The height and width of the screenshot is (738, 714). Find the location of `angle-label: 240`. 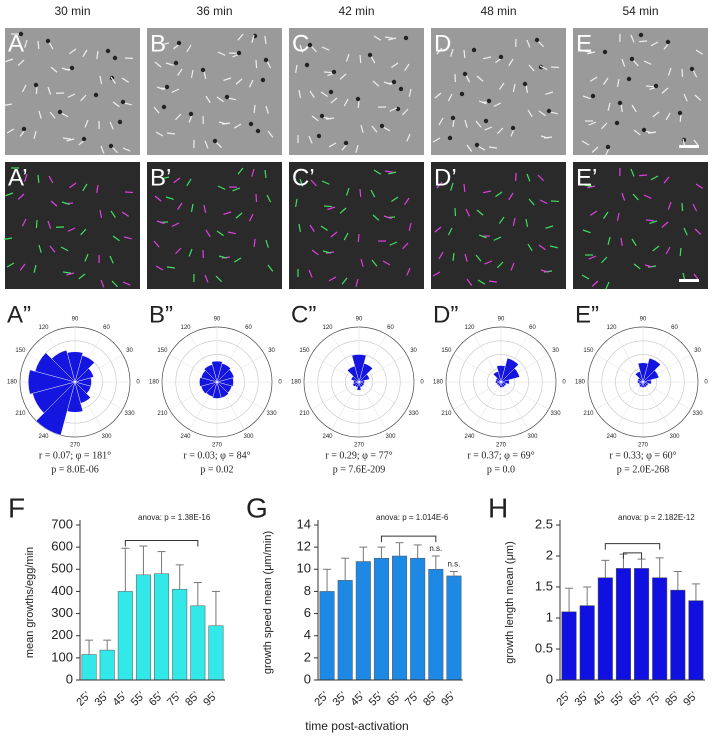

angle-label: 240 is located at coordinates (43, 437).